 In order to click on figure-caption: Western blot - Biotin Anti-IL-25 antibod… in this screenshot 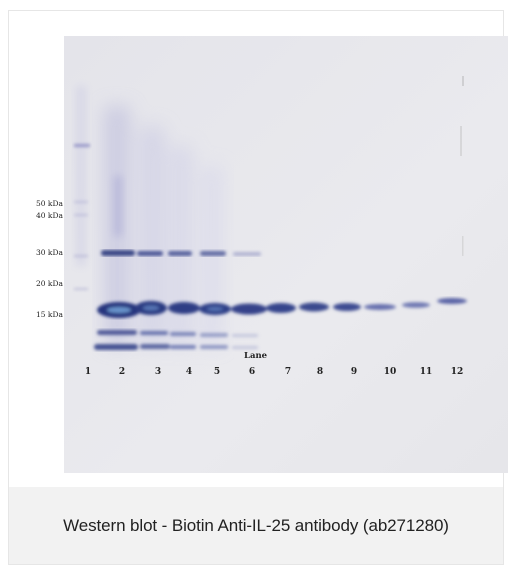, I will do `click(256, 525)`.